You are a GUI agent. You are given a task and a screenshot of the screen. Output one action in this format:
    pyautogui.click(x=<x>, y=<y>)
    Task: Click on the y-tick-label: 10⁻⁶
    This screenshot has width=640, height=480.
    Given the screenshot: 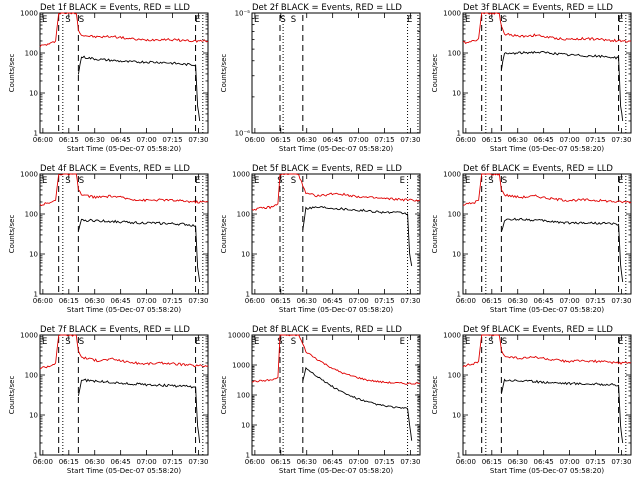 What is the action you would take?
    pyautogui.click(x=243, y=134)
    